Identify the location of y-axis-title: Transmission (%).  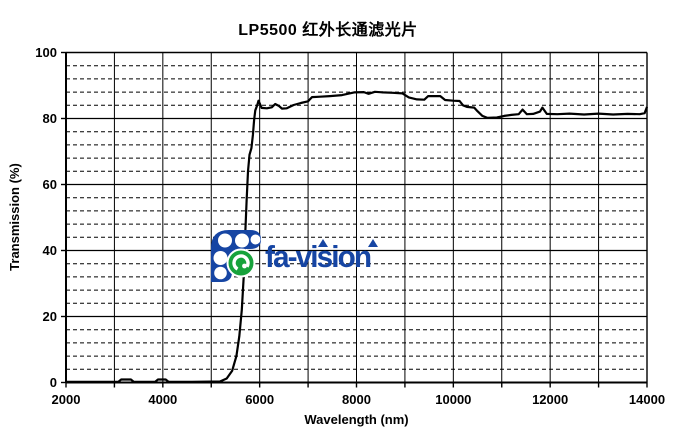
(14, 217).